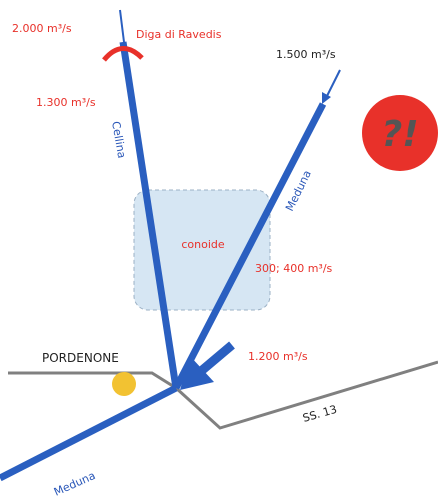  I want to click on flow-label: 2.000 m³/s, so click(42, 28).